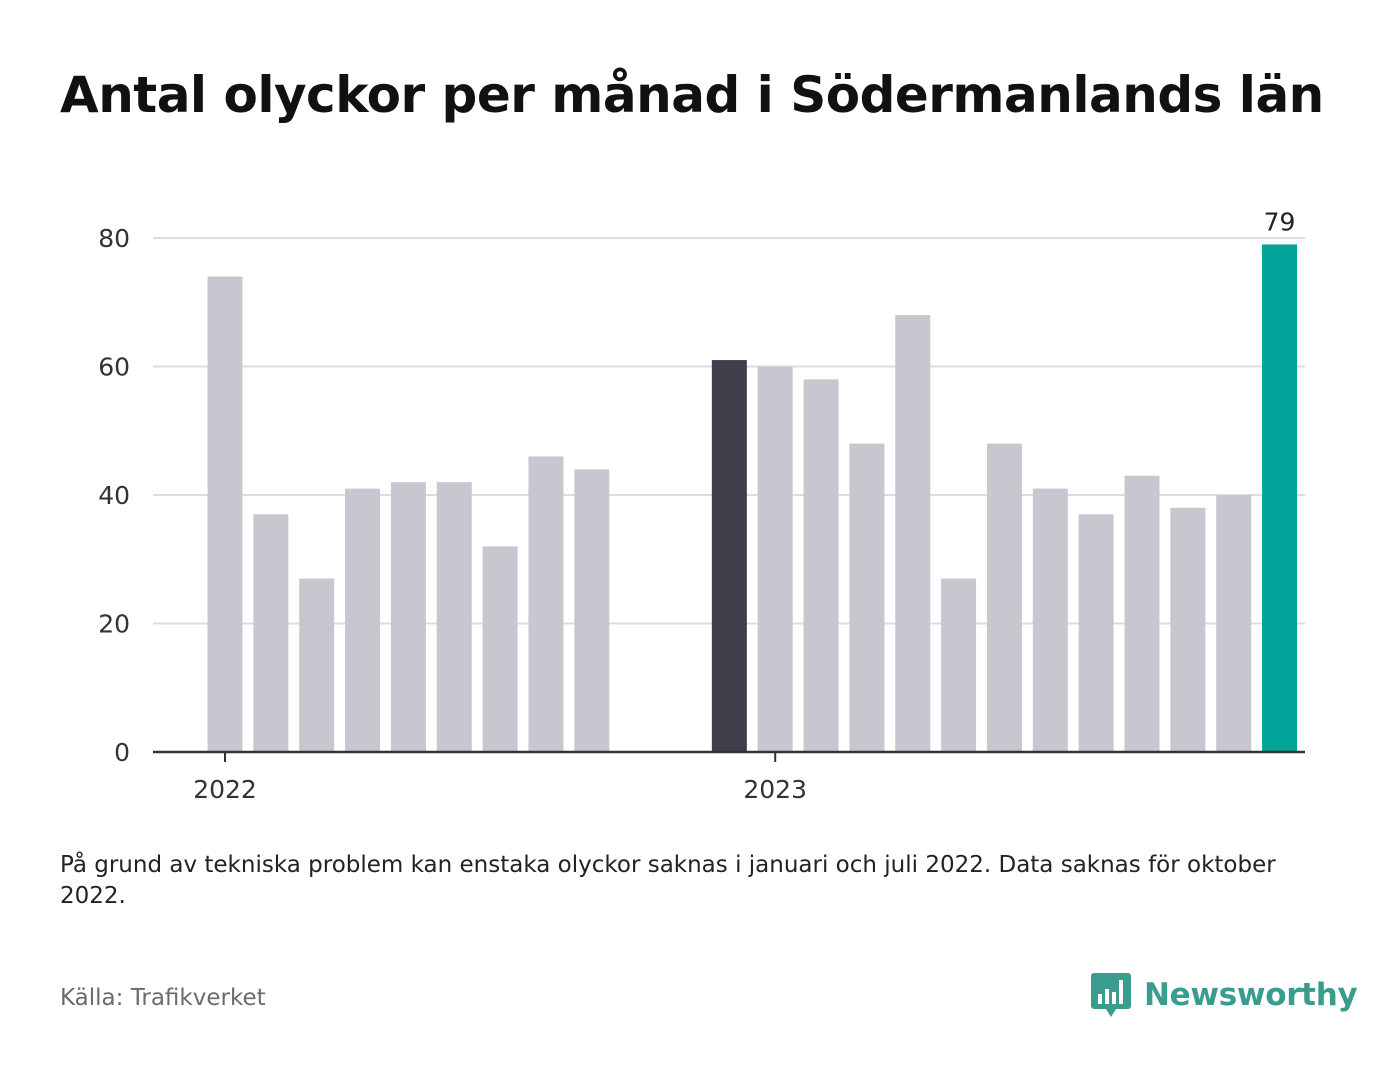 This screenshot has height=1080, width=1400. I want to click on y-tick-label: 0, so click(122, 752).